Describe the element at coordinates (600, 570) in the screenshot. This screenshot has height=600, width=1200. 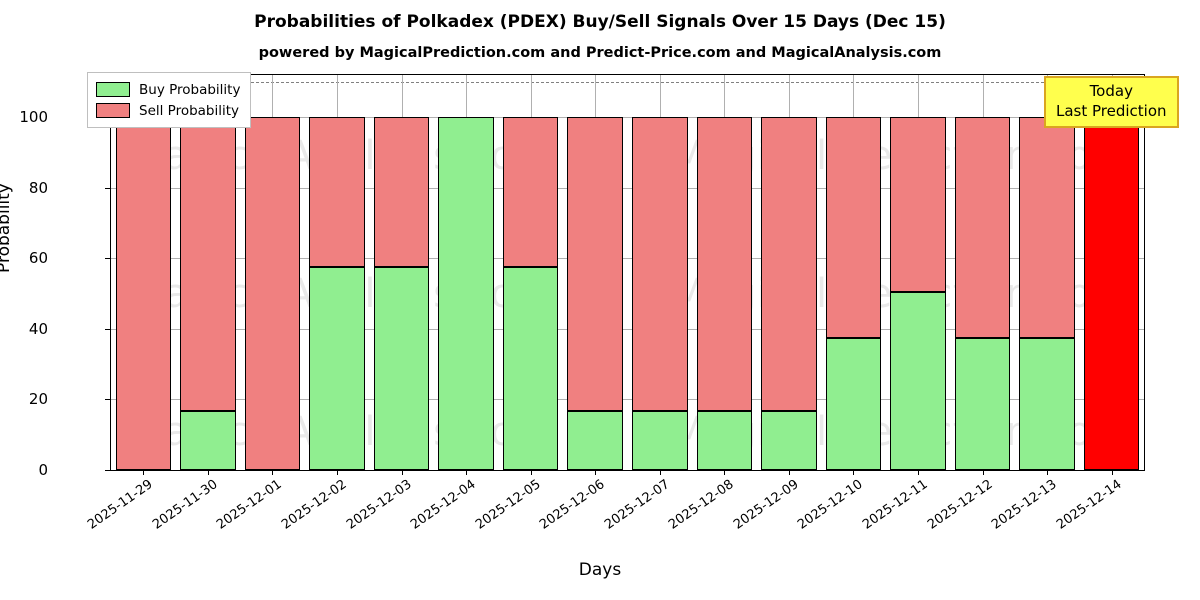
I see `x-axis-label: Days` at that location.